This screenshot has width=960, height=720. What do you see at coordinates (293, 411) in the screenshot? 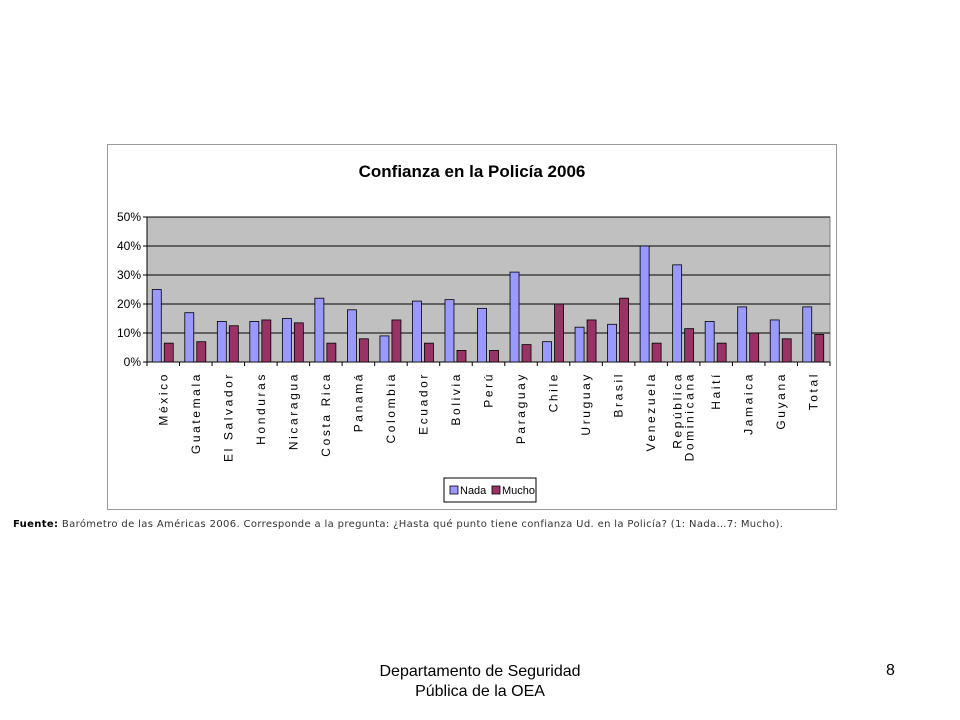
I see `x-category-label: Nicaragua` at bounding box center [293, 411].